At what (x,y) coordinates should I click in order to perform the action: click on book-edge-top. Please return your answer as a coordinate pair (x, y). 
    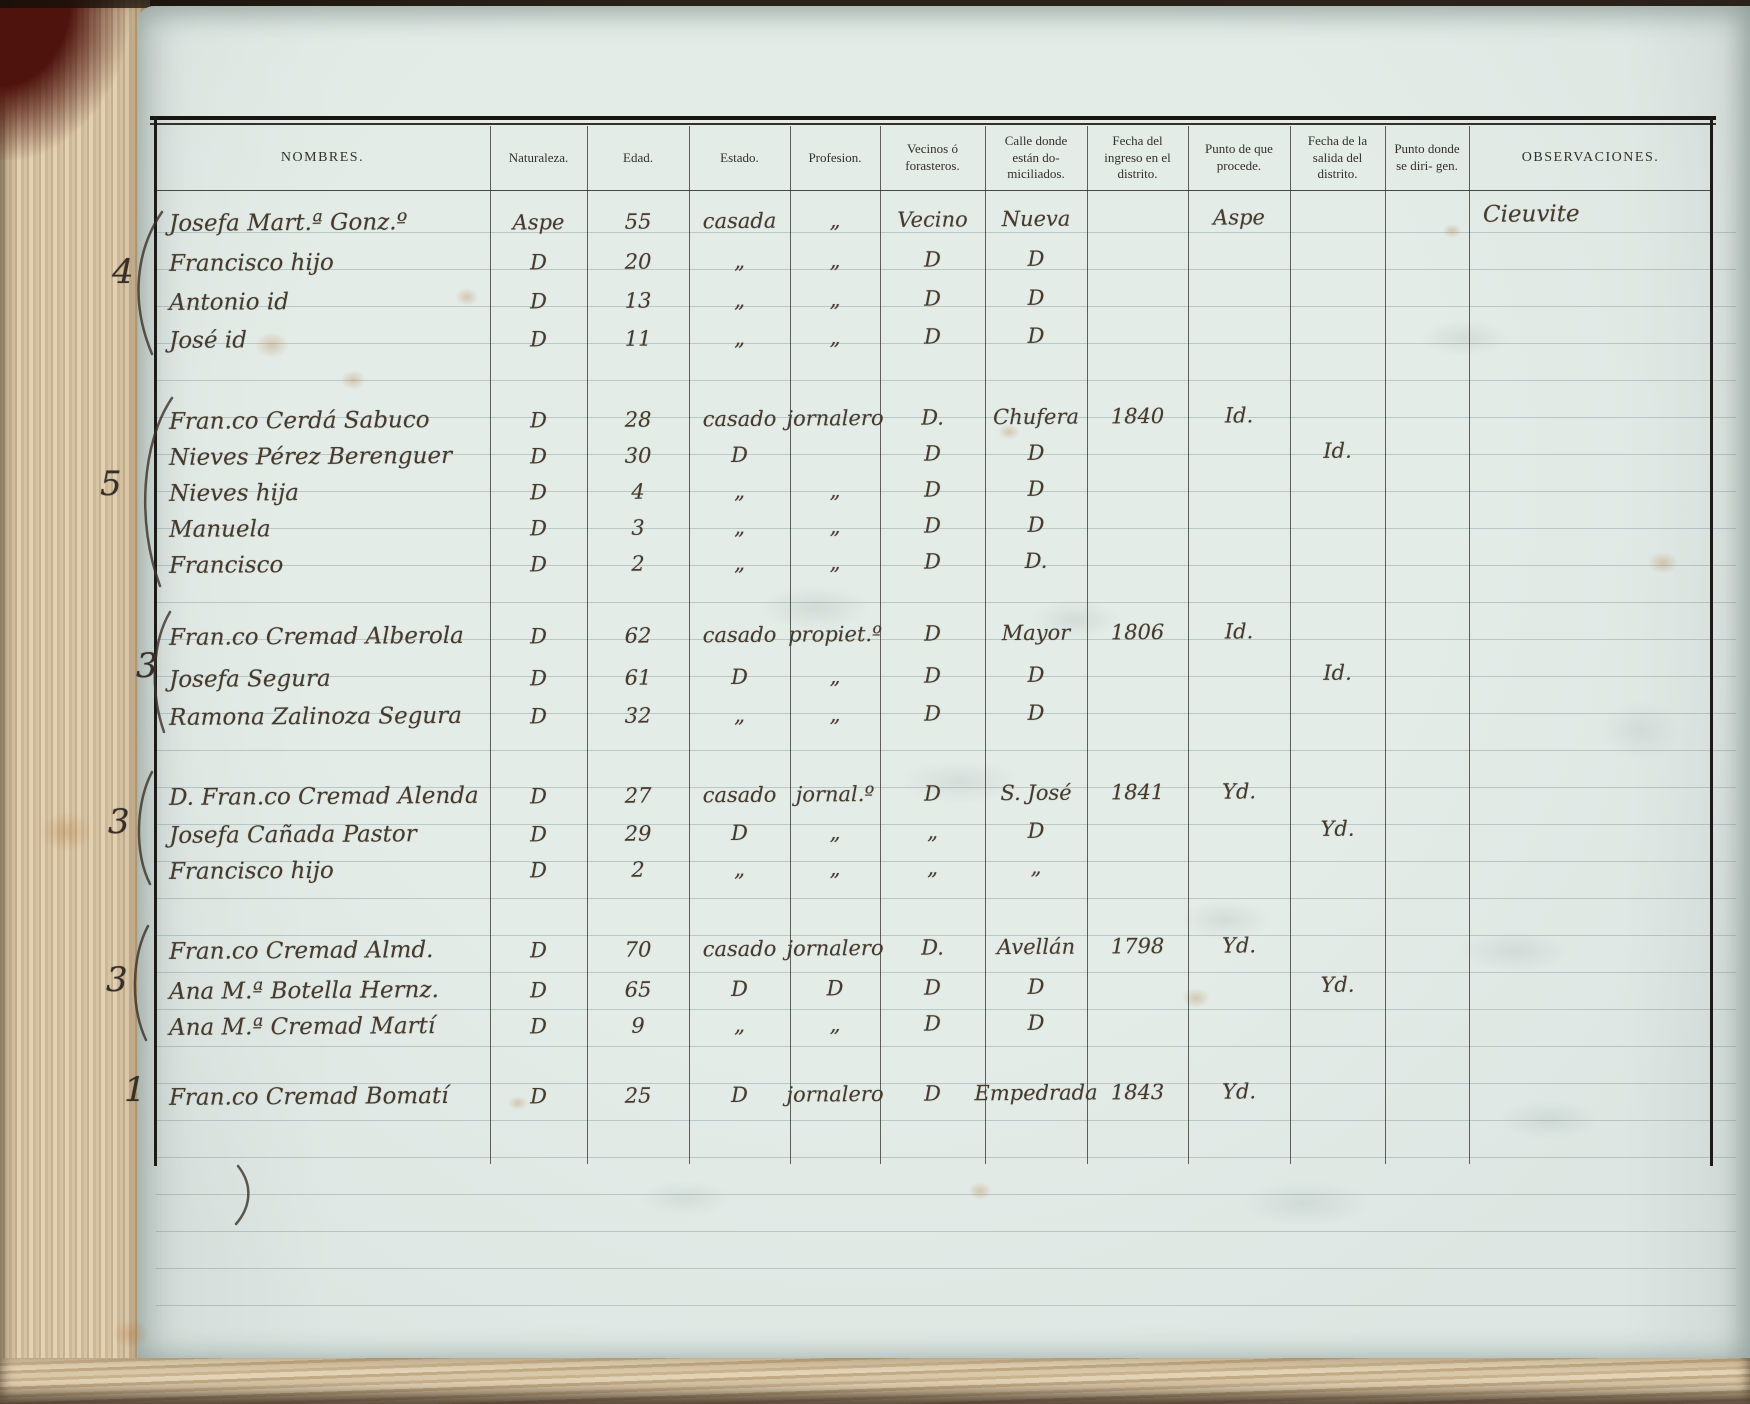
    Looking at the image, I should click on (320, 4).